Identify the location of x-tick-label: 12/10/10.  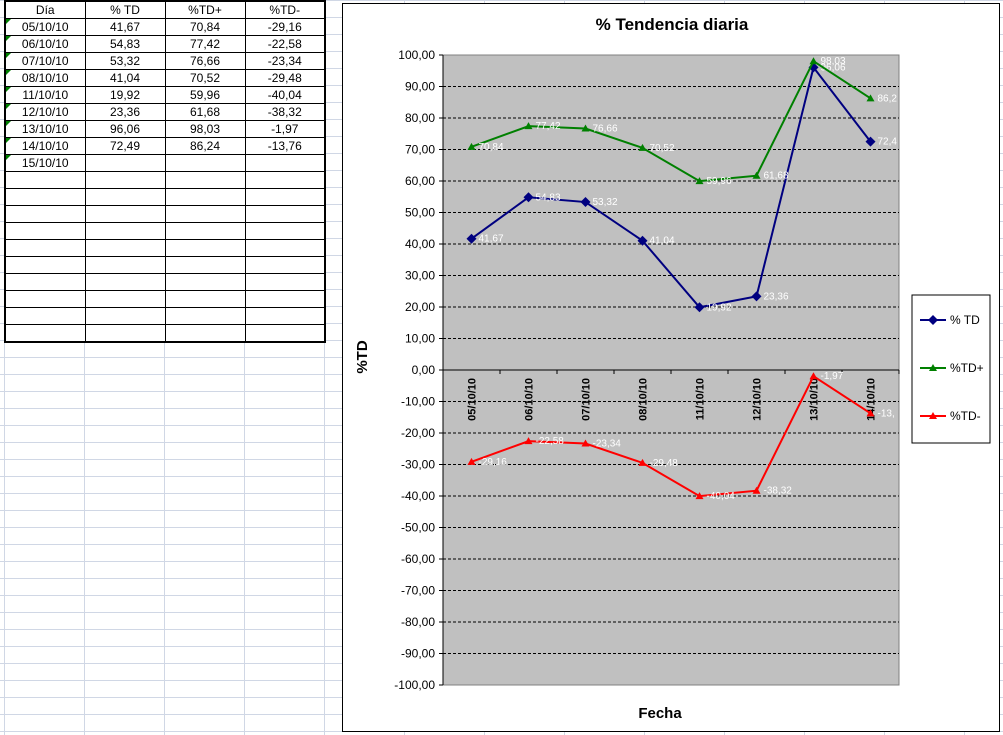
(758, 399).